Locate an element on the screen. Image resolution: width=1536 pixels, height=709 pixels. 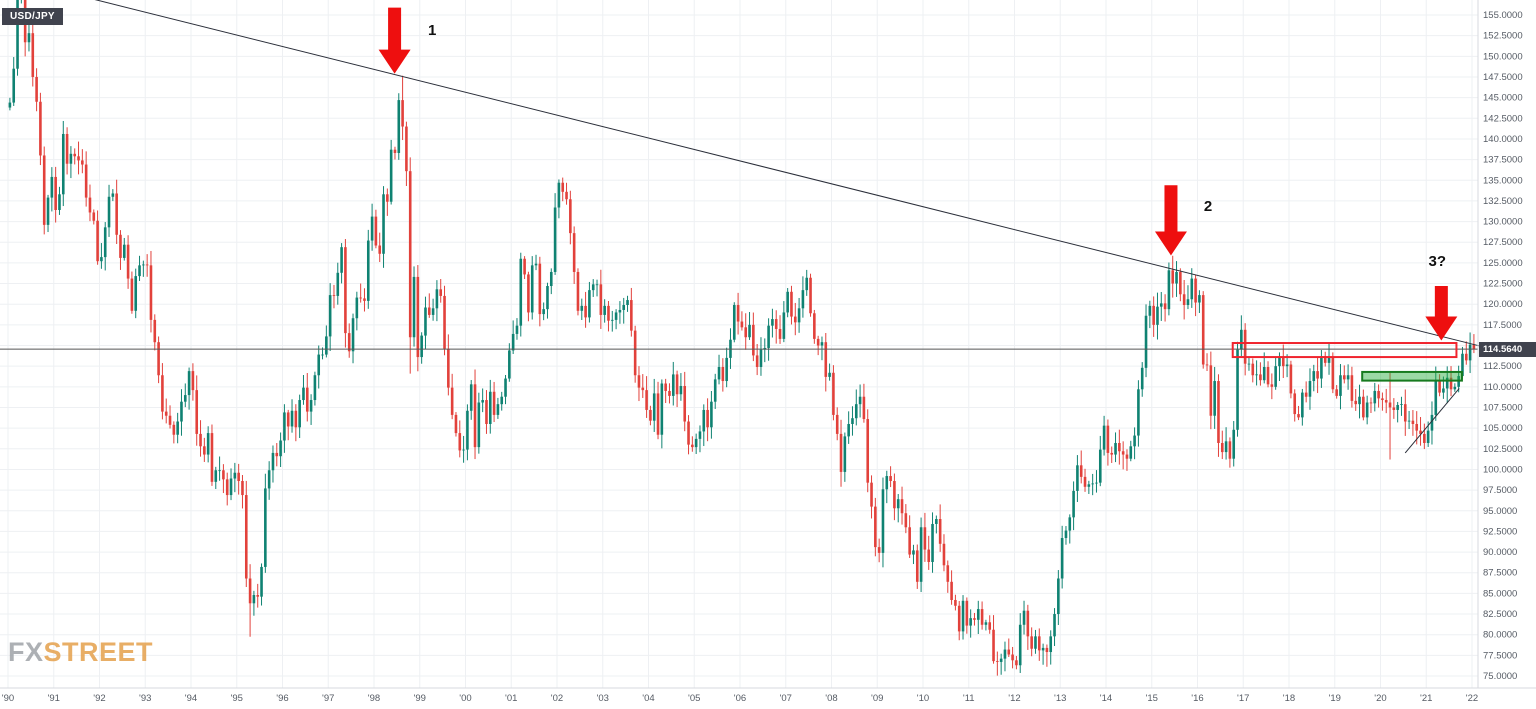
price-tick-label: 90.0000 is located at coordinates (1500, 552).